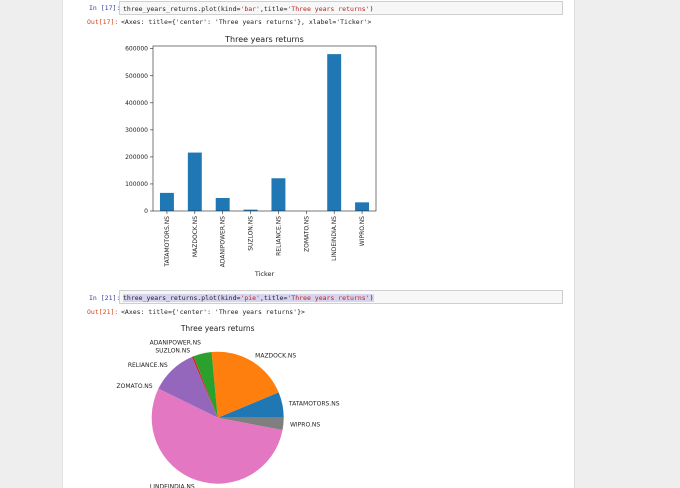 The height and width of the screenshot is (488, 680). What do you see at coordinates (217, 328) in the screenshot?
I see `pie-chart-title: Three years returns` at bounding box center [217, 328].